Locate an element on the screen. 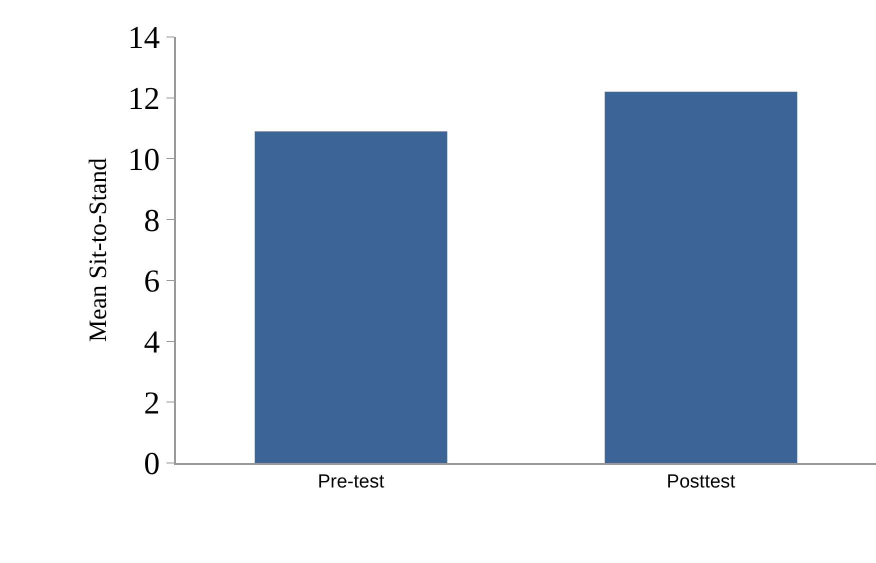 Image resolution: width=876 pixels, height=563 pixels. y-tick-label: 4 is located at coordinates (152, 341).